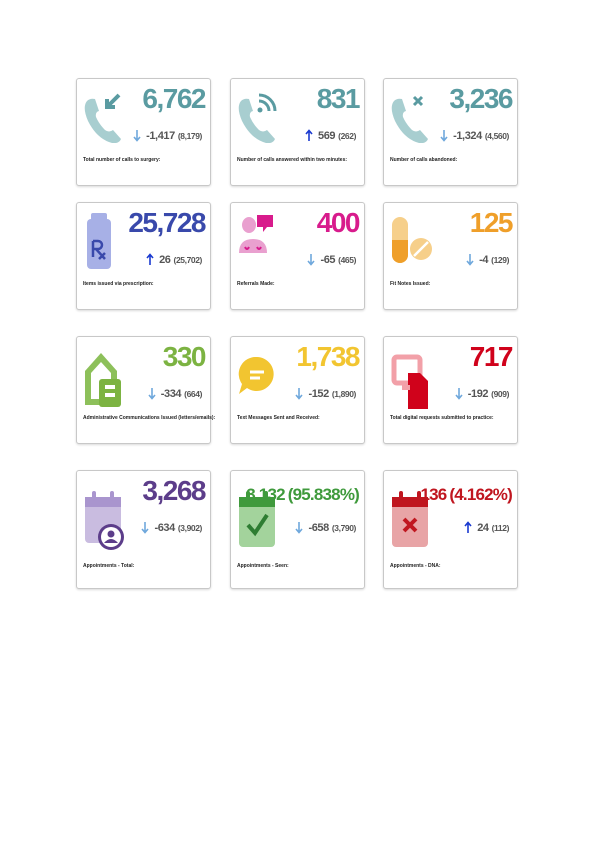 The width and height of the screenshot is (595, 841). What do you see at coordinates (500, 527) in the screenshot?
I see `previous-value: (112)` at bounding box center [500, 527].